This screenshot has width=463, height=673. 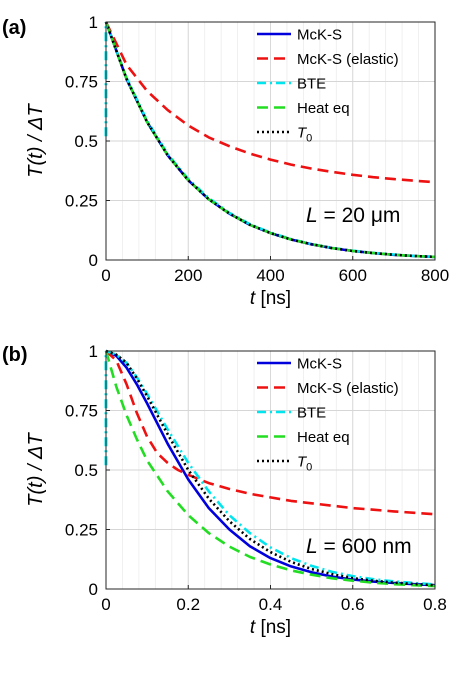 What do you see at coordinates (435, 604) in the screenshot?
I see `x-tick-label: 0.8` at bounding box center [435, 604].